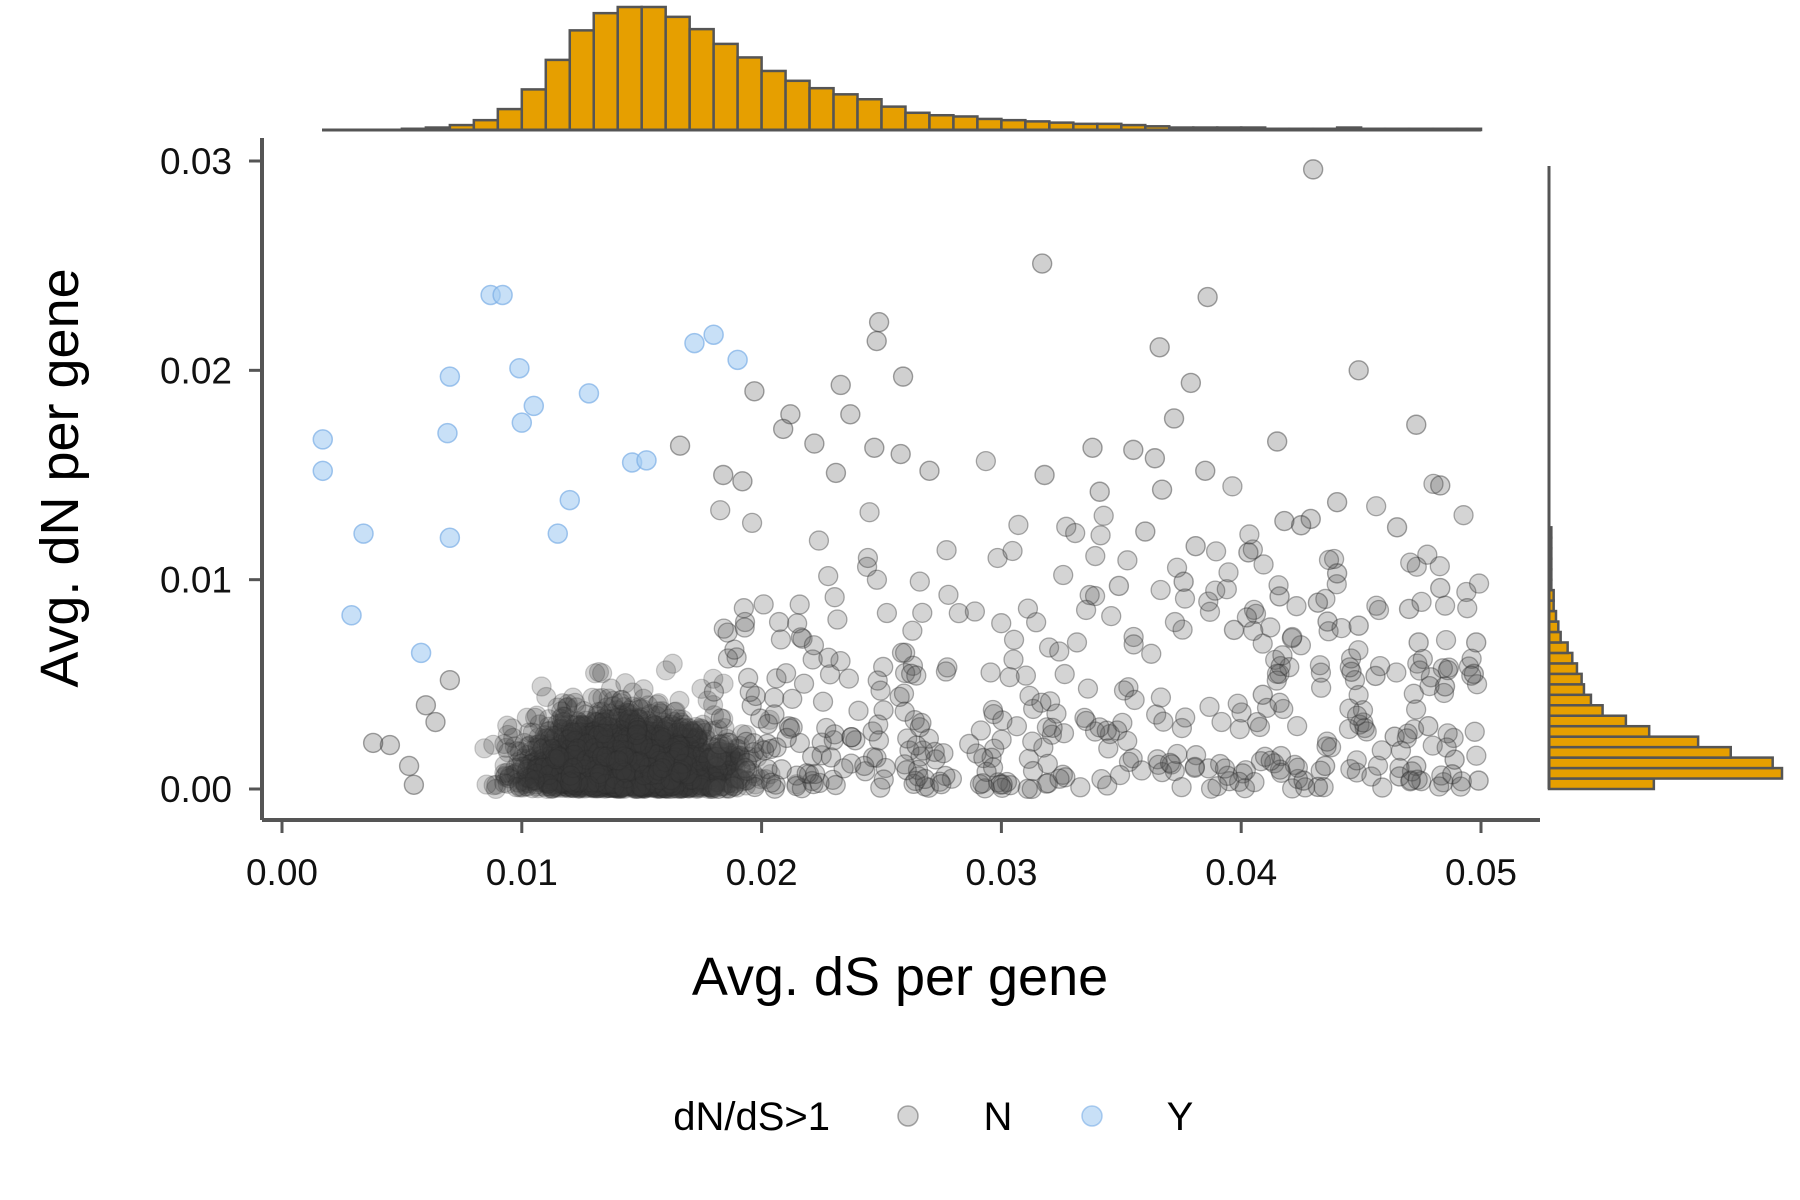  Describe the element at coordinates (522, 872) in the screenshot. I see `x-tick-label: 0.01` at that location.